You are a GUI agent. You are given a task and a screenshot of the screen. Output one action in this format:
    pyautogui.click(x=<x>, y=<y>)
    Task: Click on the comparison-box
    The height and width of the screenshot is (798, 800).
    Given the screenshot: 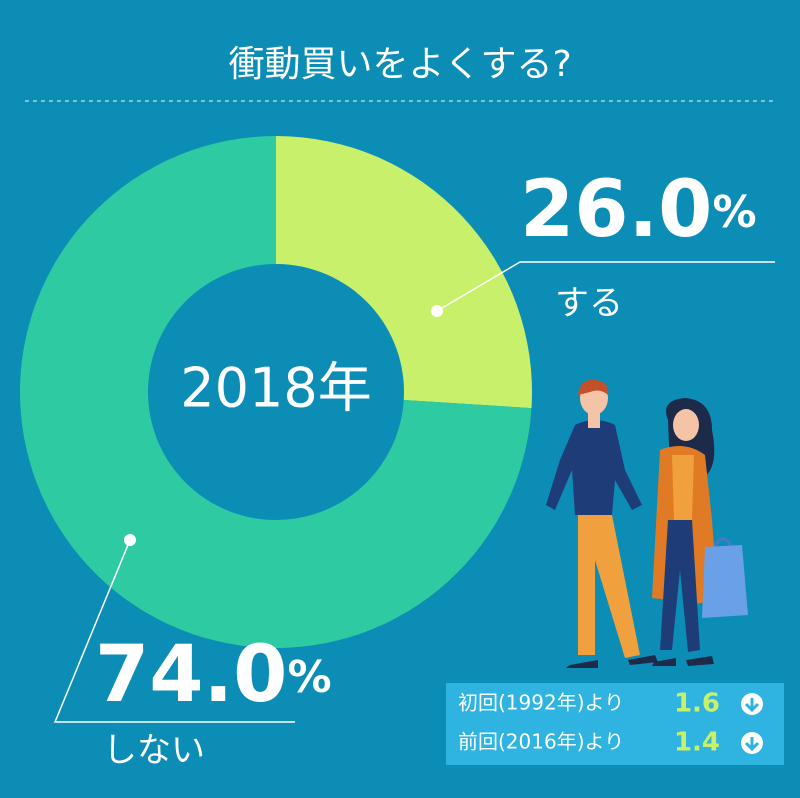 What is the action you would take?
    pyautogui.click(x=615, y=724)
    